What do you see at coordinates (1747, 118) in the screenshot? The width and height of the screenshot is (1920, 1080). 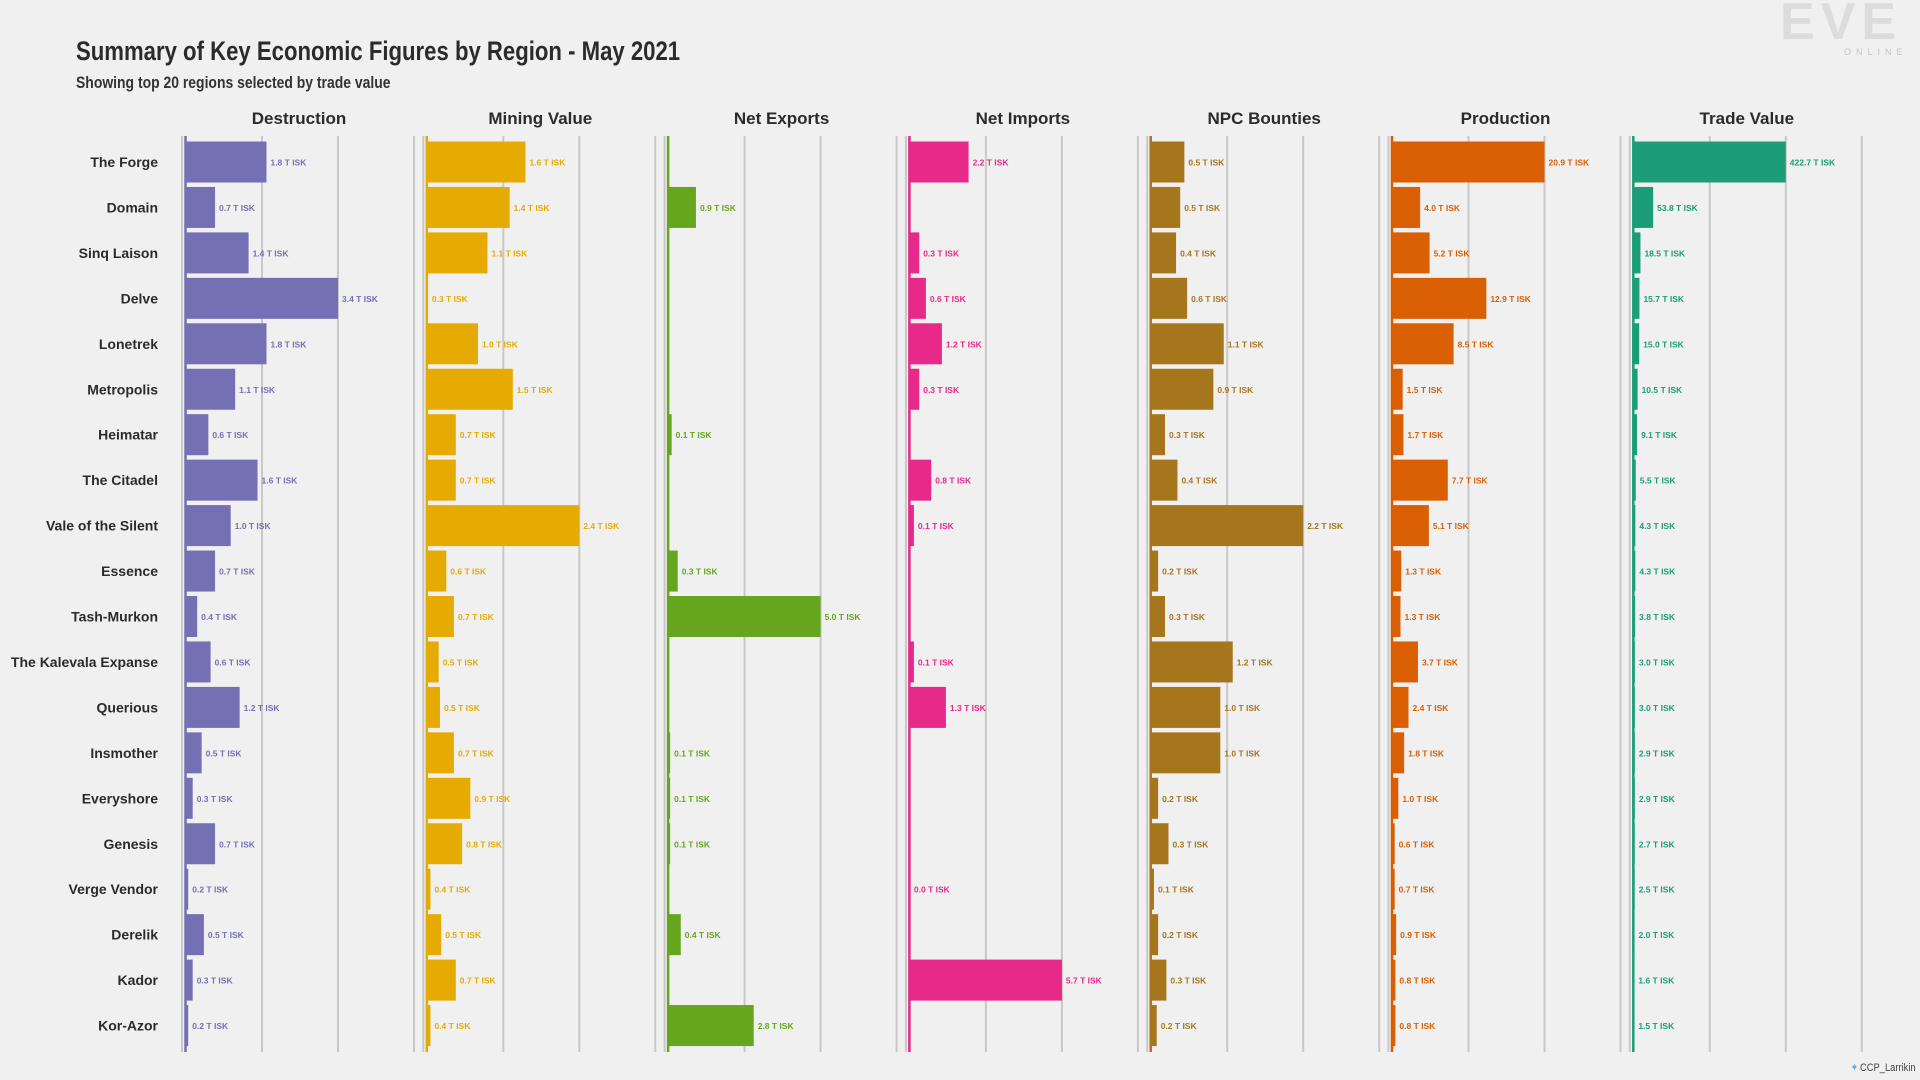 I see `panel-title: Trade Value` at bounding box center [1747, 118].